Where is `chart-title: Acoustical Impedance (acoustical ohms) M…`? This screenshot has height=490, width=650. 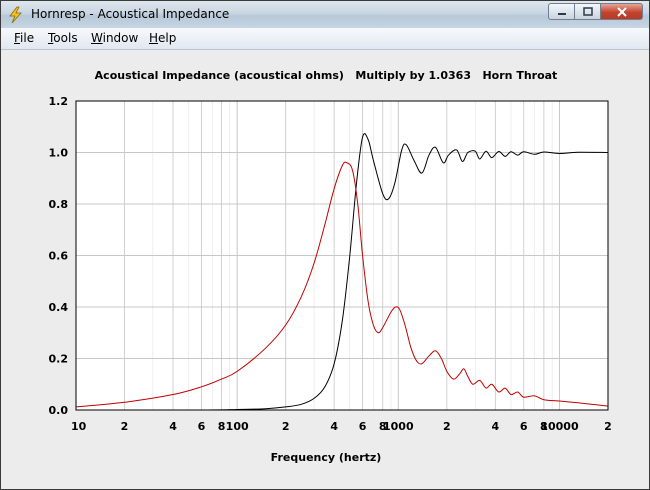 chart-title: Acoustical Impedance (acoustical ohms) M… is located at coordinates (326, 75).